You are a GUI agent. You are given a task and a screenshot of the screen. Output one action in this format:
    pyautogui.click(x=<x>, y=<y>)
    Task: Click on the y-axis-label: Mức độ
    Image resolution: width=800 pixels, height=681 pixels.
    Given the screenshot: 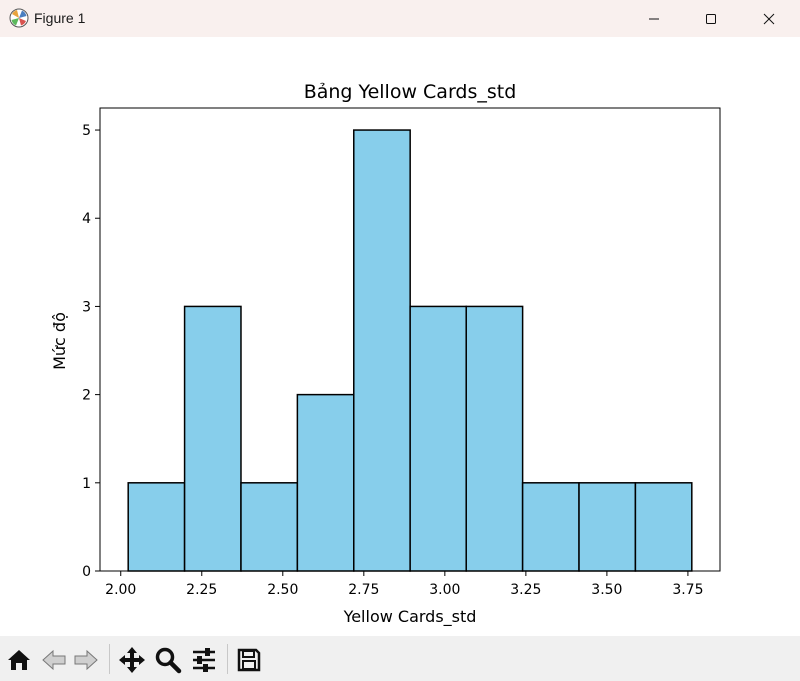 What is the action you would take?
    pyautogui.click(x=59, y=341)
    